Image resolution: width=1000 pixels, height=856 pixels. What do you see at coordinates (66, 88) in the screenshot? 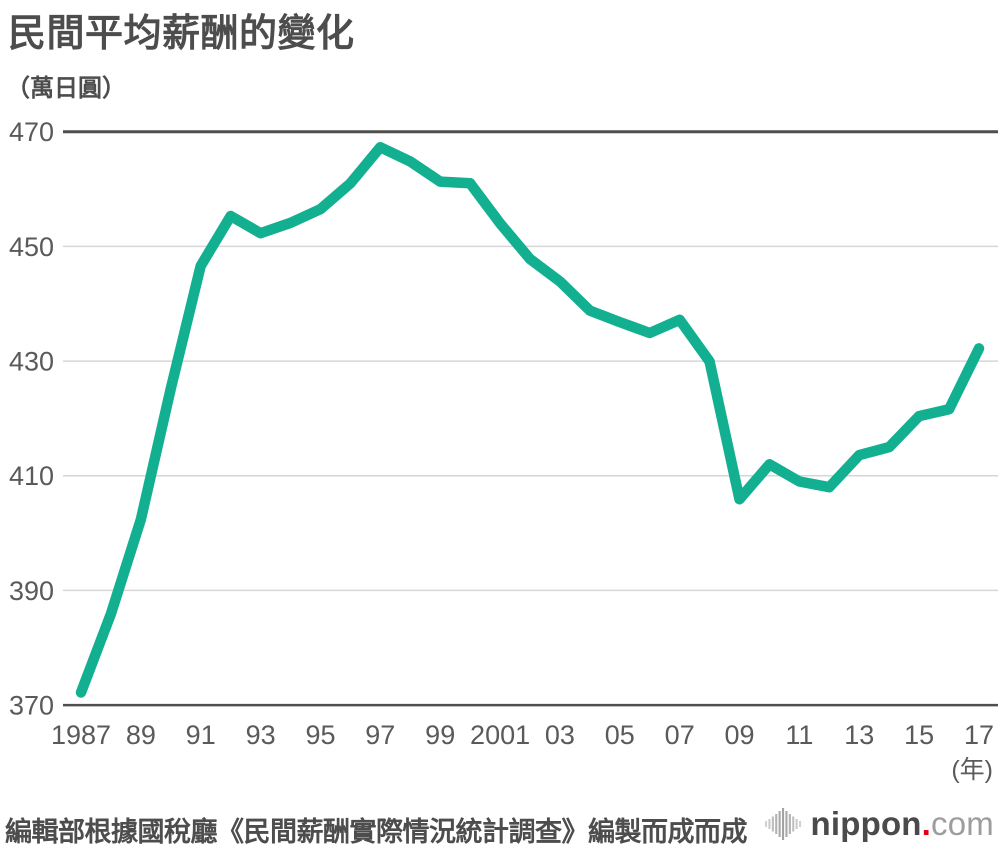
I see `y-axis-unit-label: （萬日圓）` at bounding box center [66, 88].